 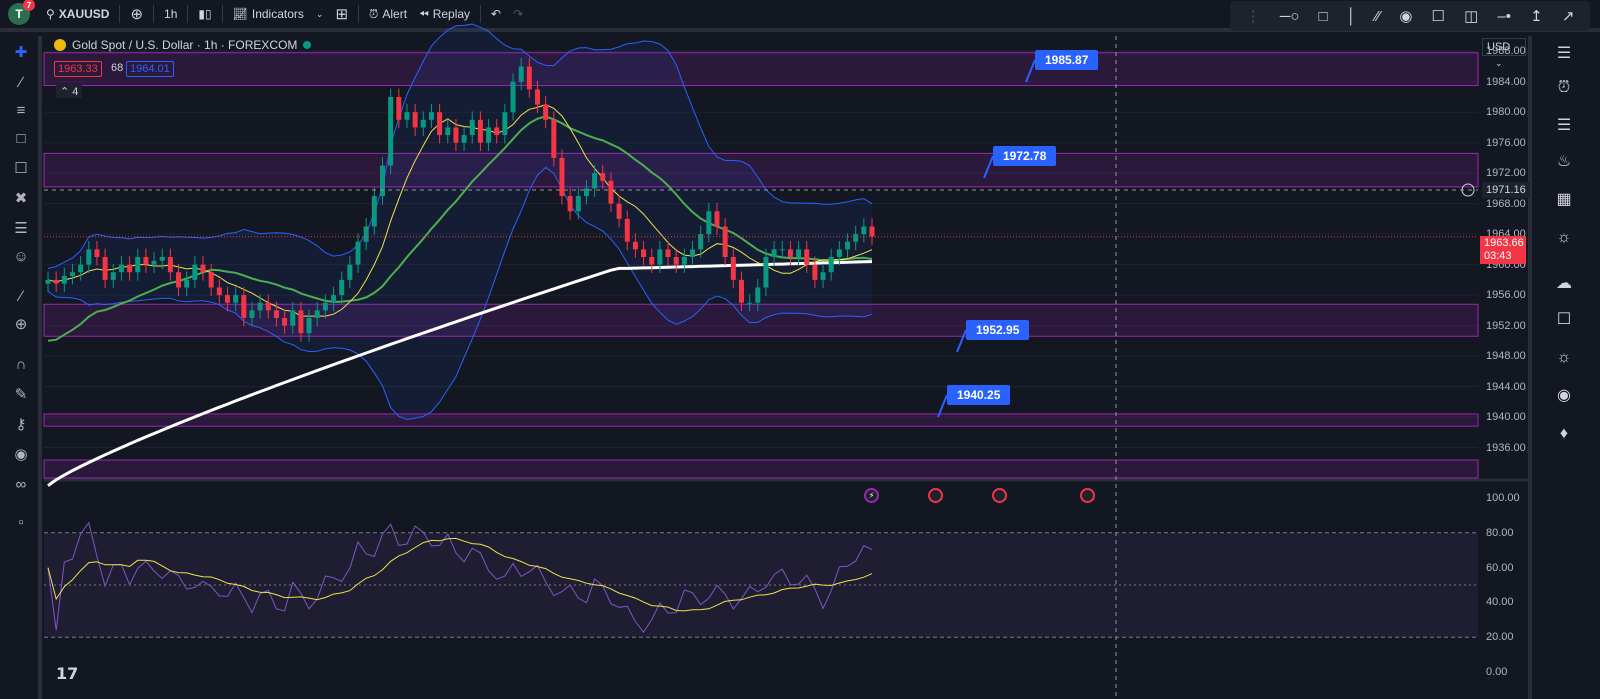 What do you see at coordinates (761, 585) in the screenshot?
I see `rsi-band` at bounding box center [761, 585].